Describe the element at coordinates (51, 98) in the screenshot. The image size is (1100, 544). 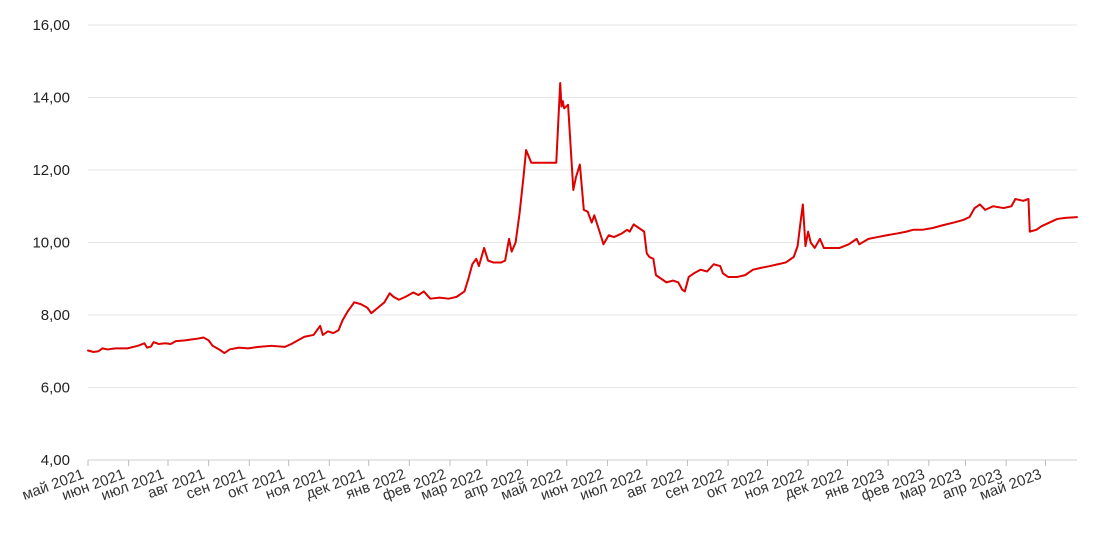
I see `y-tick-label: 14,00` at that location.